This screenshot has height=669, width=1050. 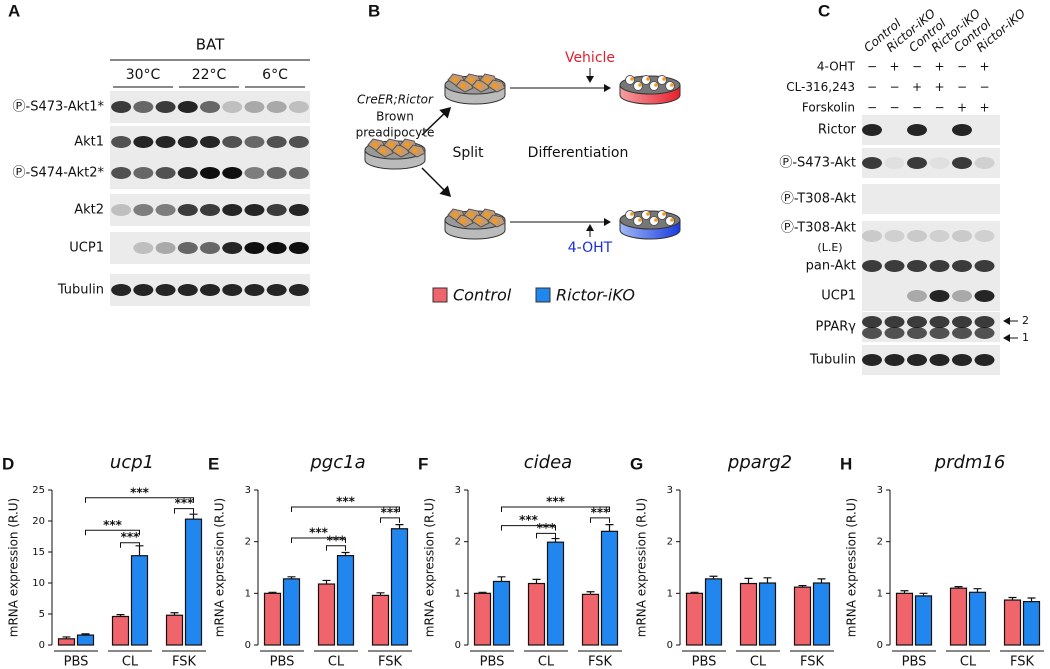 What do you see at coordinates (89, 210) in the screenshot?
I see `row-label: Akt2` at bounding box center [89, 210].